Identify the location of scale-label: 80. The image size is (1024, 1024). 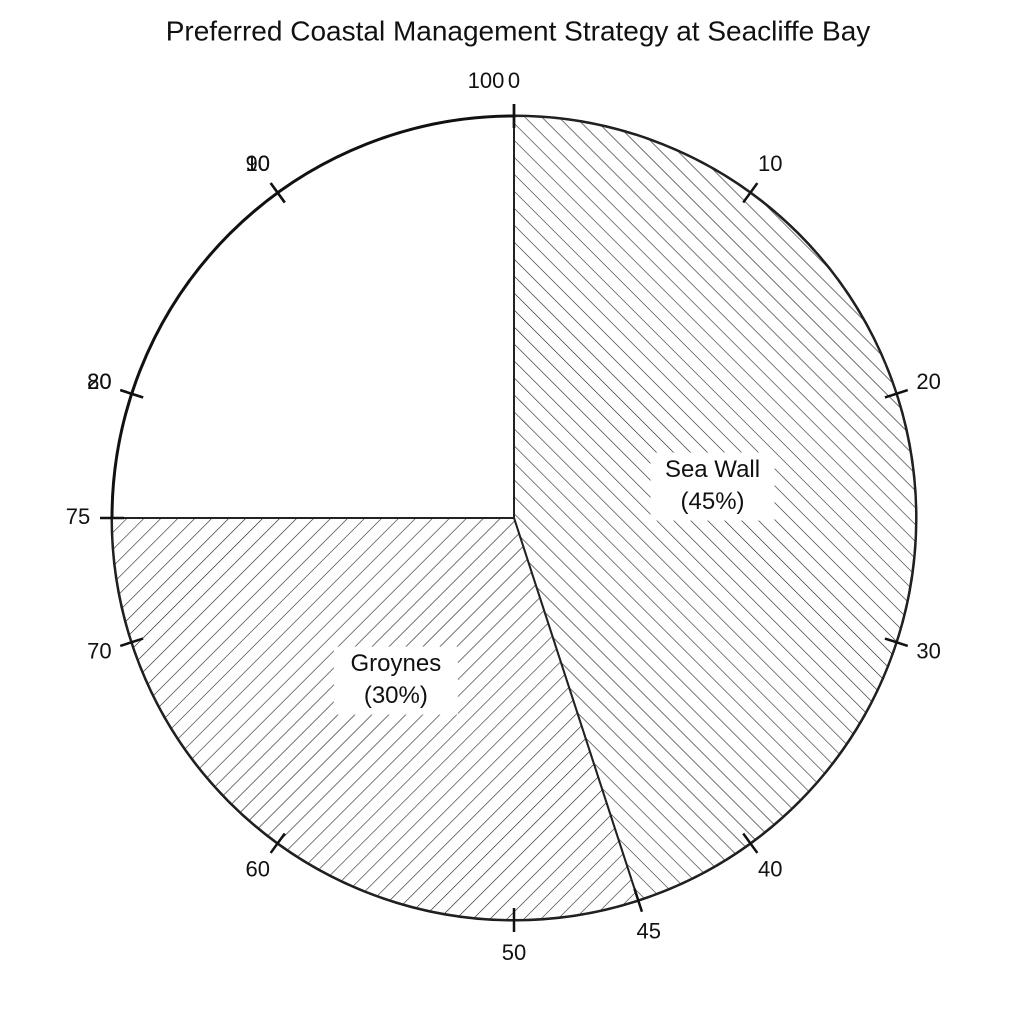
(99, 381).